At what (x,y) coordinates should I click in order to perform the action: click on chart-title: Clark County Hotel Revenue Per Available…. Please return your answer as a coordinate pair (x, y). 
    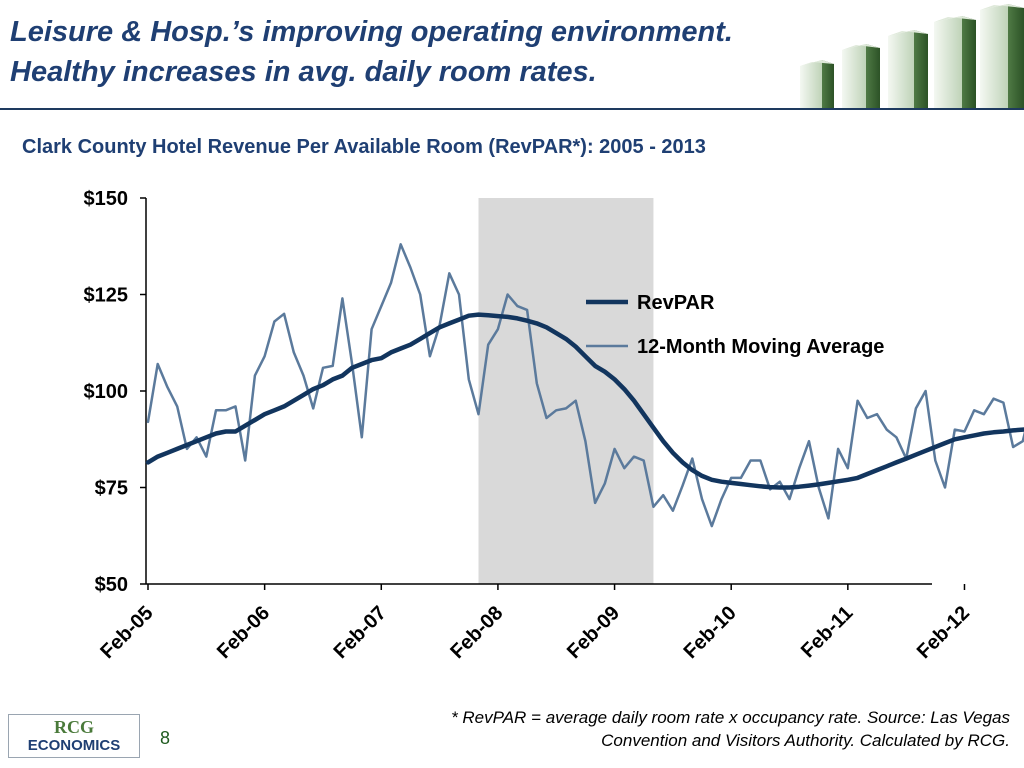
    Looking at the image, I should click on (364, 147).